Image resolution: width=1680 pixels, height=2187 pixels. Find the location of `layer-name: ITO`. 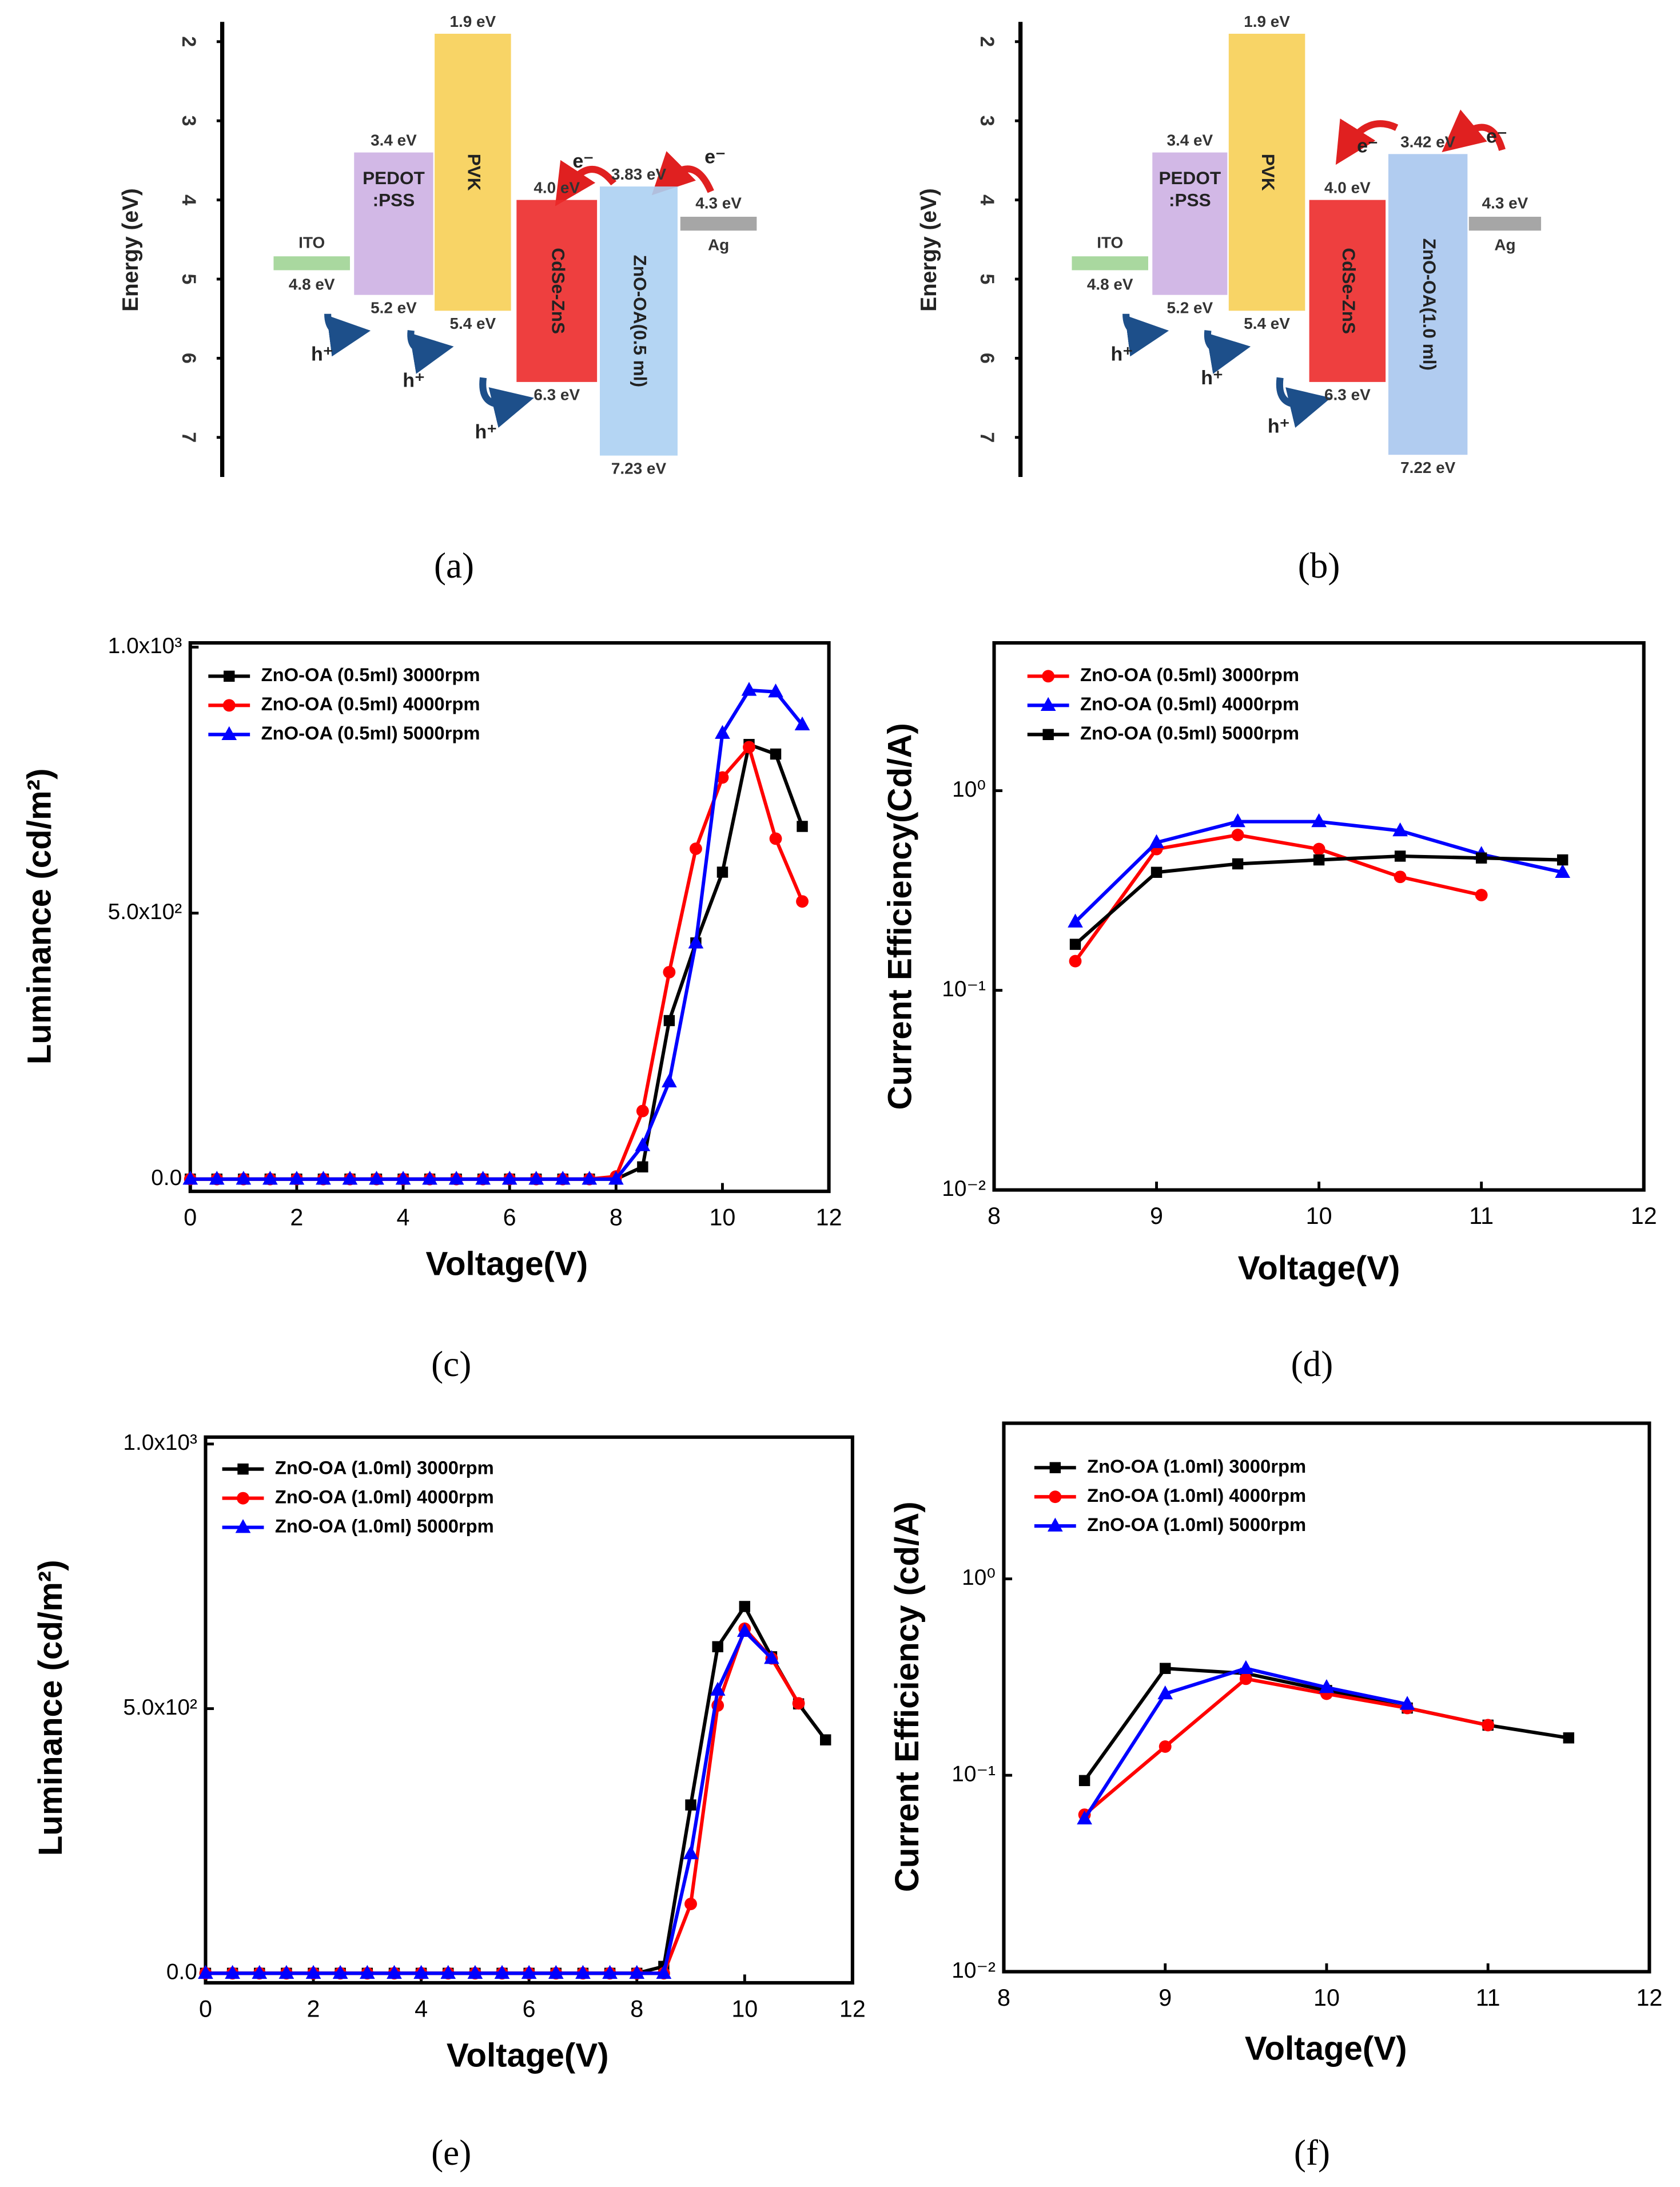

layer-name: ITO is located at coordinates (1110, 243).